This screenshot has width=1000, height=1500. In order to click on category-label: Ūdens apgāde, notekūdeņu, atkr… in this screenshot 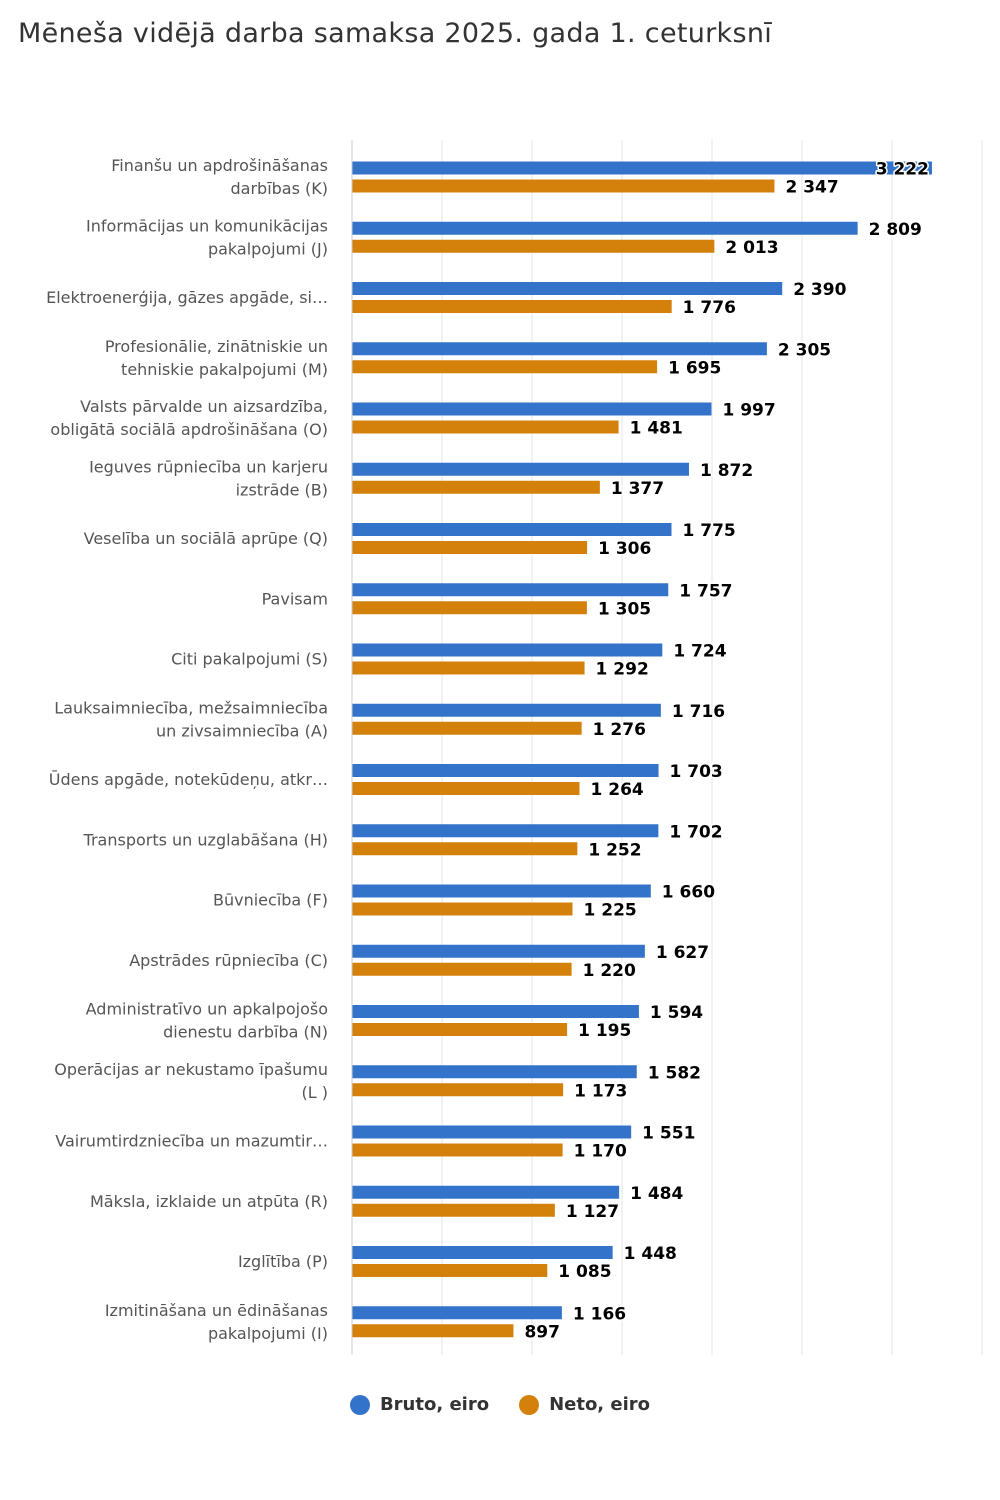, I will do `click(188, 779)`.